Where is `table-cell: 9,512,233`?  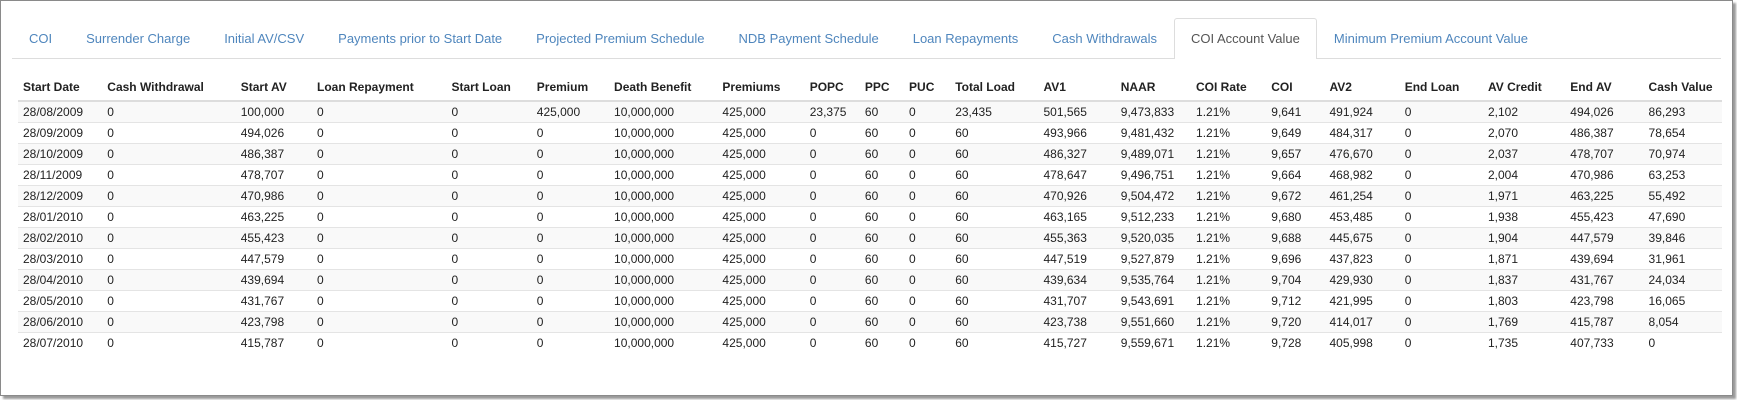
table-cell: 9,512,233 is located at coordinates (1153, 217).